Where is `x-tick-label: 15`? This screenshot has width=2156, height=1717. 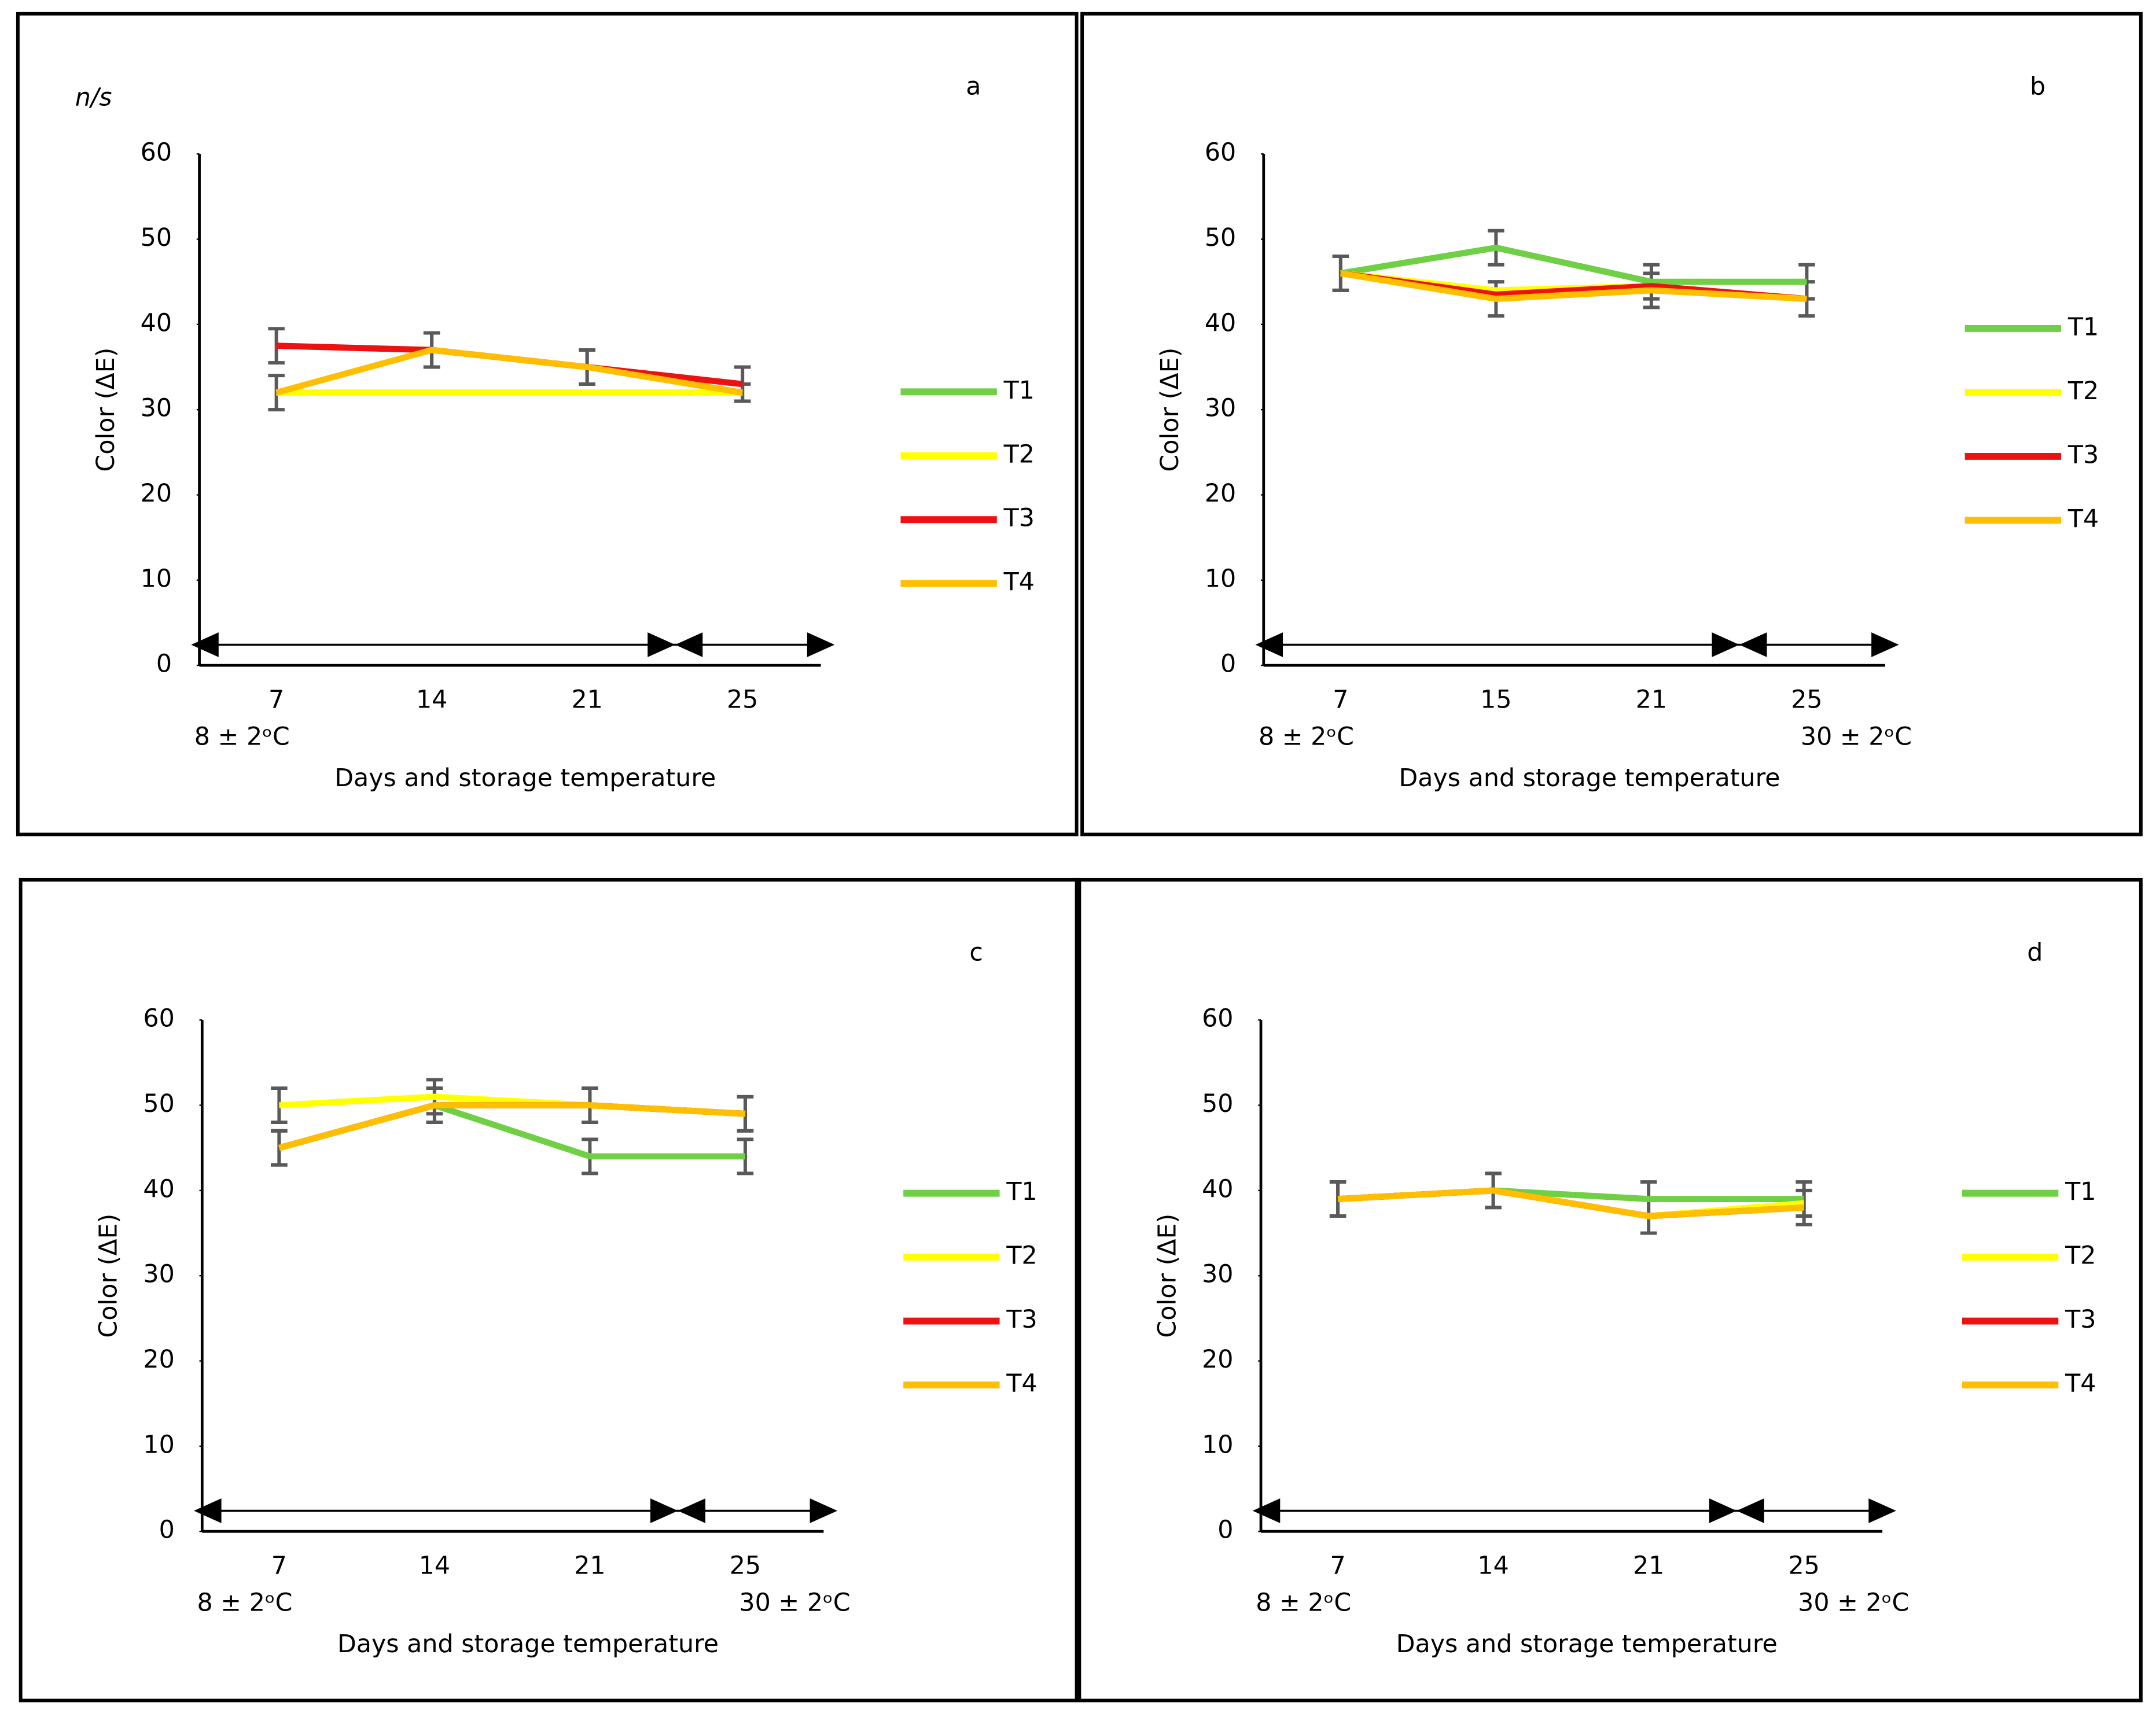
x-tick-label: 15 is located at coordinates (1495, 700).